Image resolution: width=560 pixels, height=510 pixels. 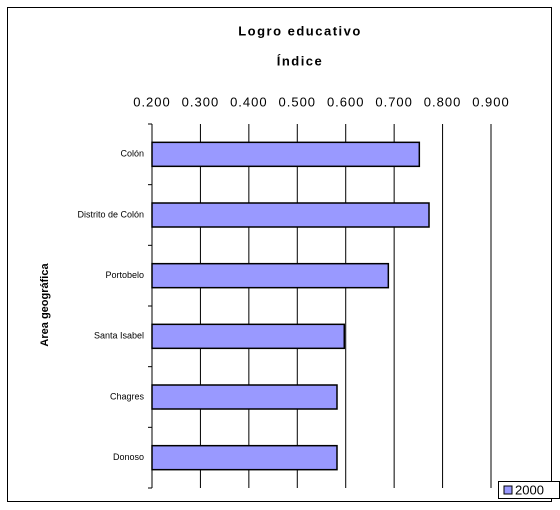 I want to click on chart-title: Logro educativo, so click(x=300, y=30).